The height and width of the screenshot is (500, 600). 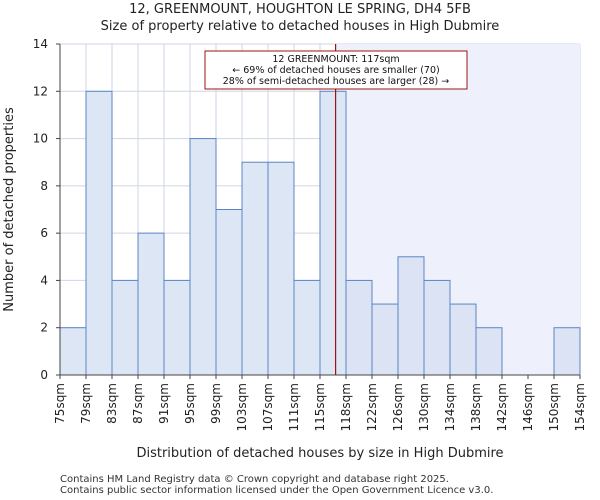 What do you see at coordinates (40, 139) in the screenshot?
I see `y-tick-label: 10` at bounding box center [40, 139].